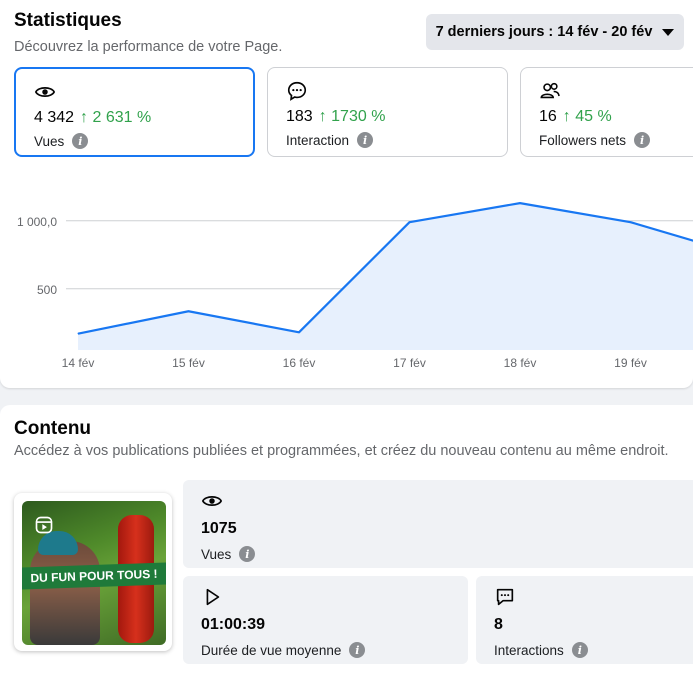  Describe the element at coordinates (47, 290) in the screenshot. I see `y-tick-label: 500` at that location.